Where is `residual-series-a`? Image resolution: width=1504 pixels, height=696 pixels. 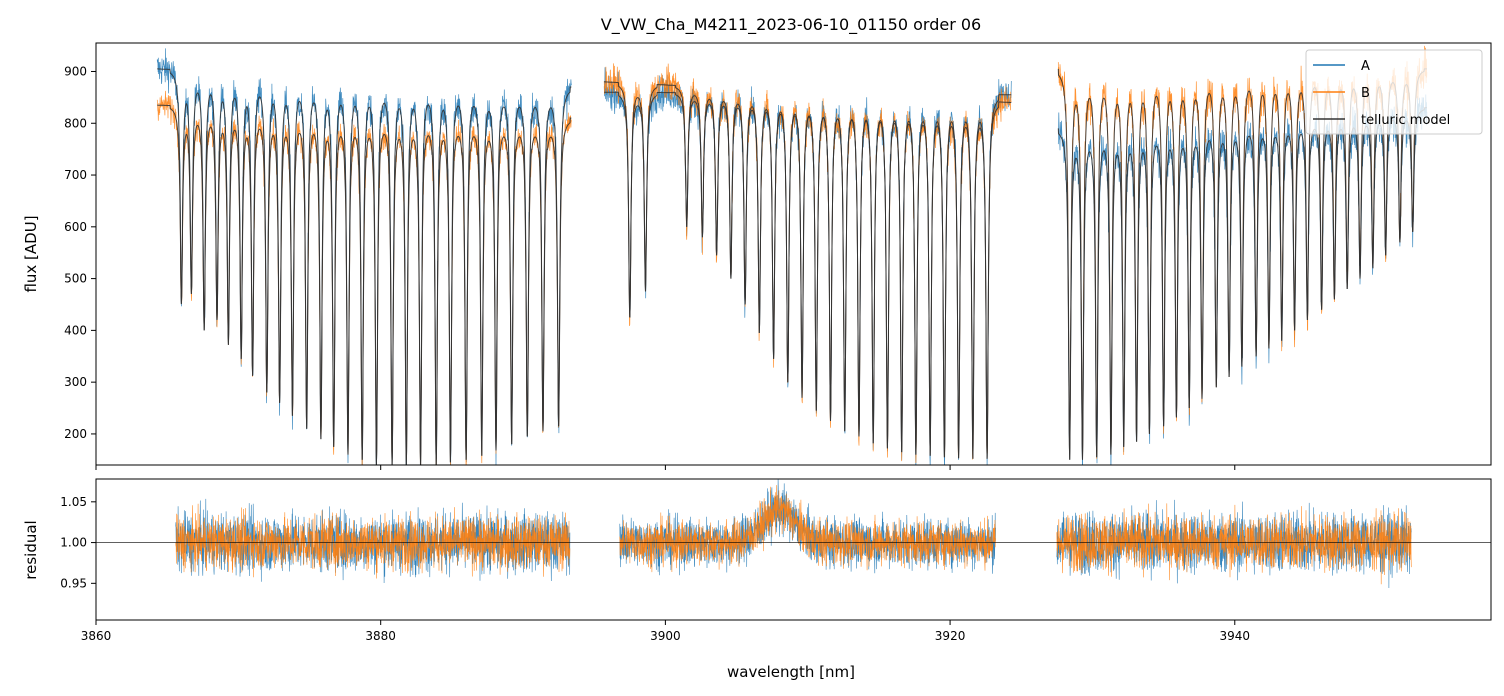 residual-series-a is located at coordinates (1234, 544).